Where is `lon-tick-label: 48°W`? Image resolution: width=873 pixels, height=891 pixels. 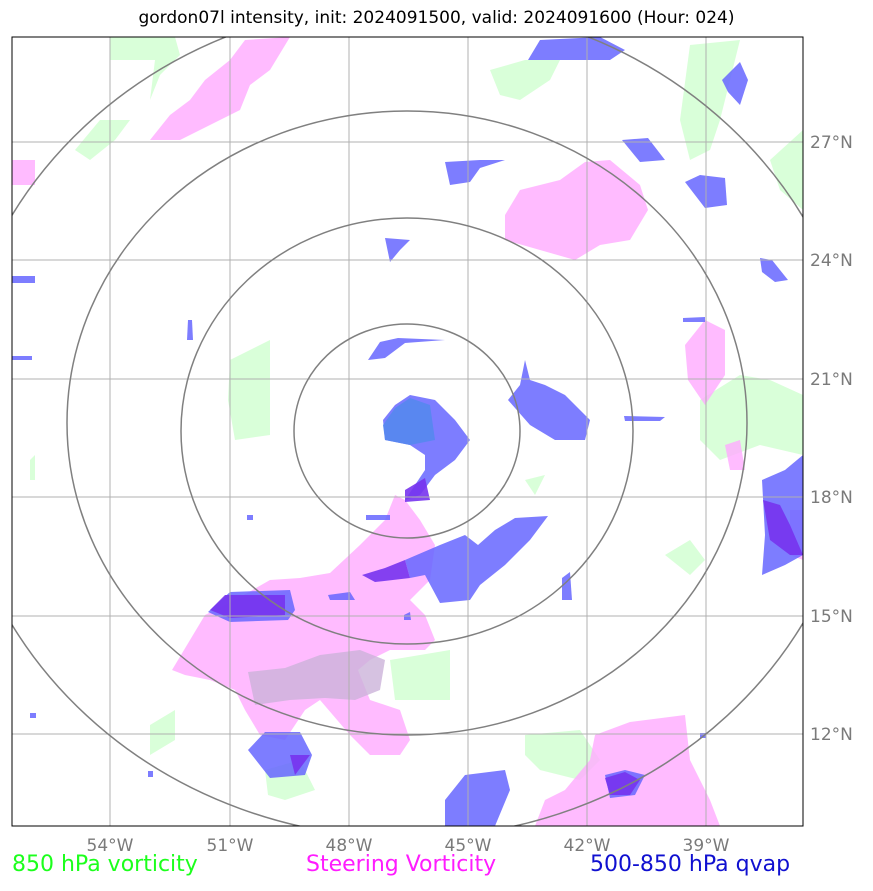
lon-tick-label: 48°W is located at coordinates (349, 846).